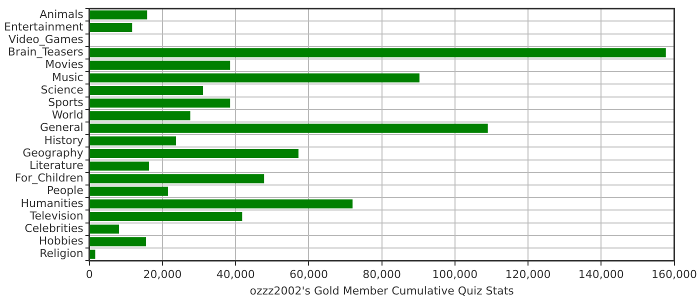 This screenshot has height=300, width=700. Describe the element at coordinates (62, 14) in the screenshot. I see `y-tick-label: Animals` at that location.